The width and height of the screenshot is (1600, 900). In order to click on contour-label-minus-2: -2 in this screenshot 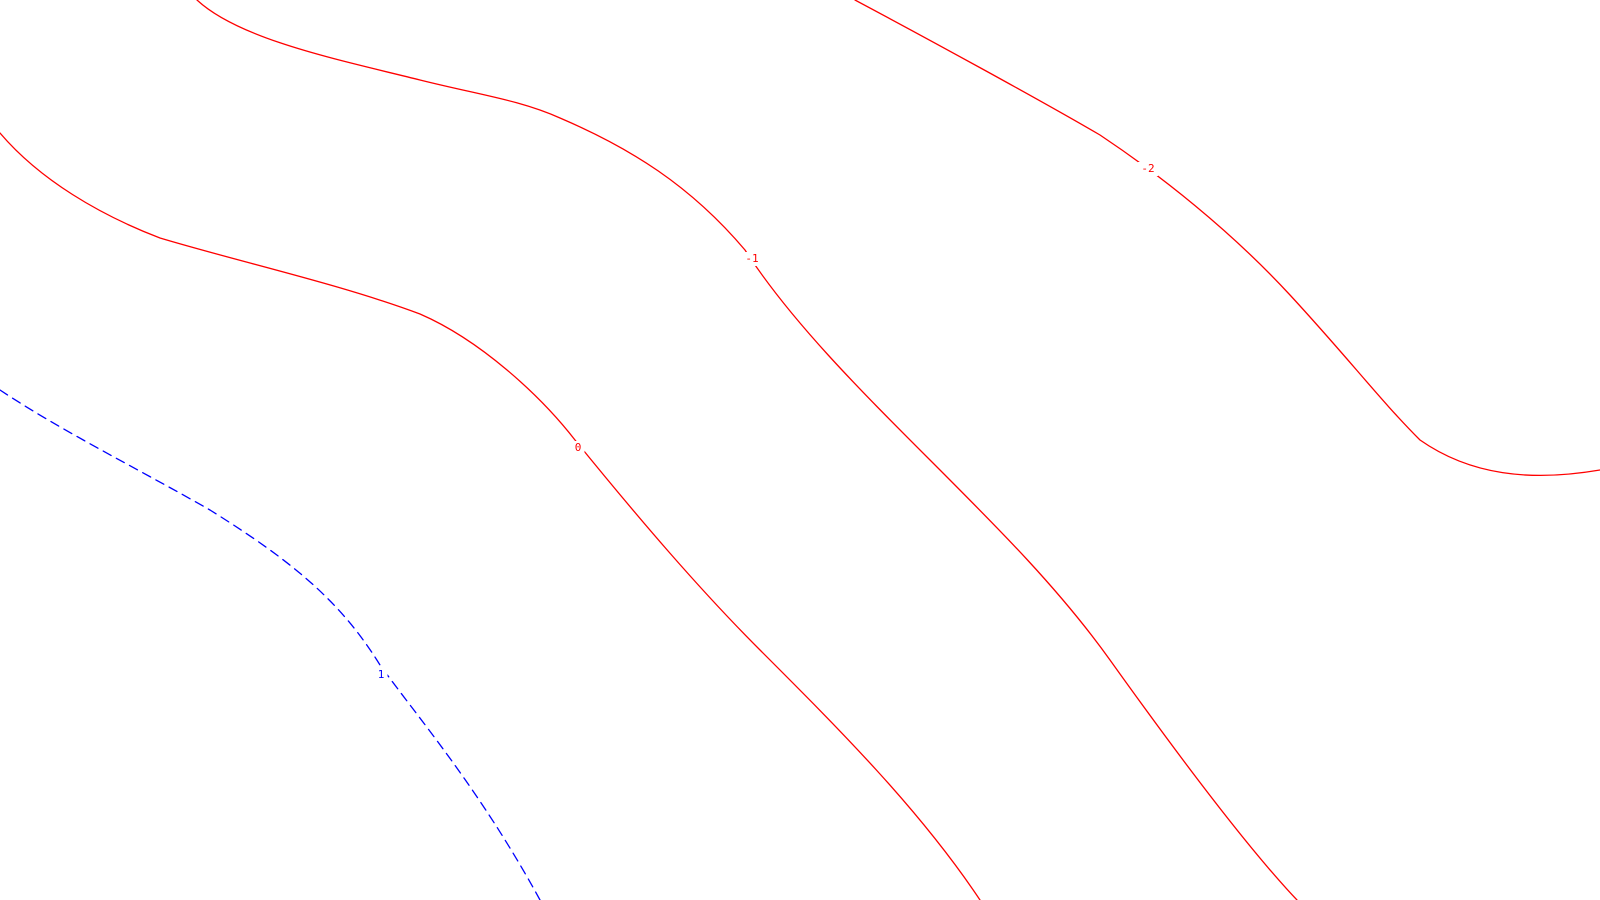, I will do `click(1147, 168)`.